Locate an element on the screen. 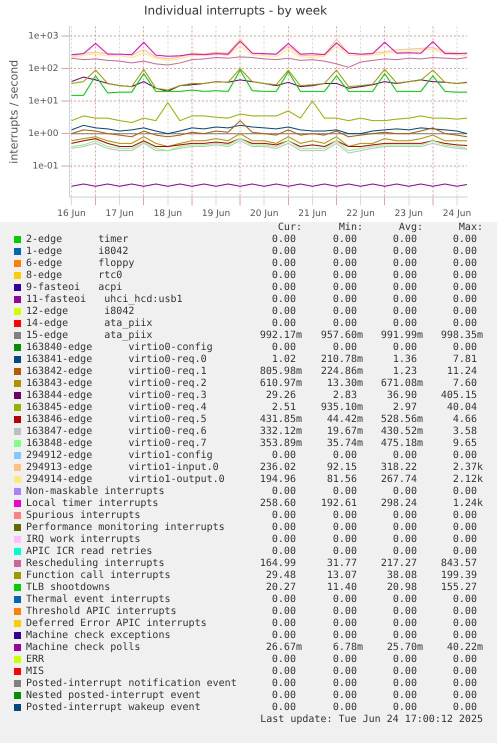 This screenshot has height=743, width=497. legend-label: 12-edge i8042 is located at coordinates (80, 312).